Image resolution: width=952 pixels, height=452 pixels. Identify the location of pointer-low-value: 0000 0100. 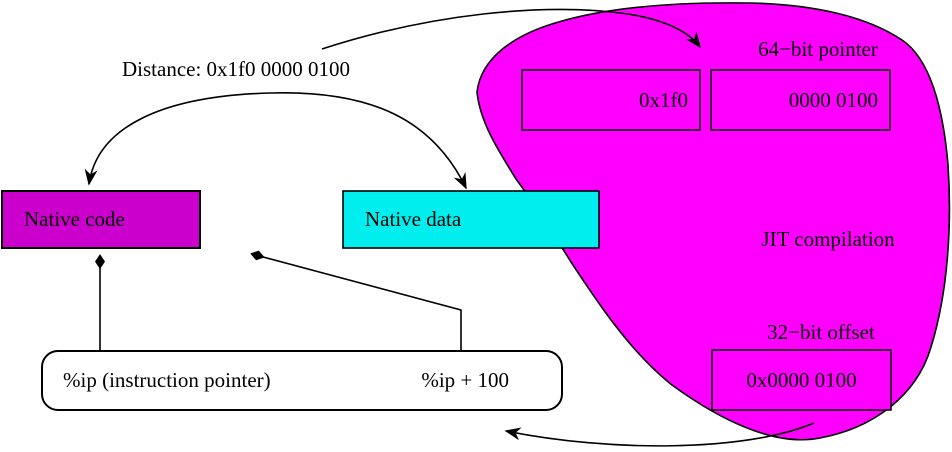
(833, 99).